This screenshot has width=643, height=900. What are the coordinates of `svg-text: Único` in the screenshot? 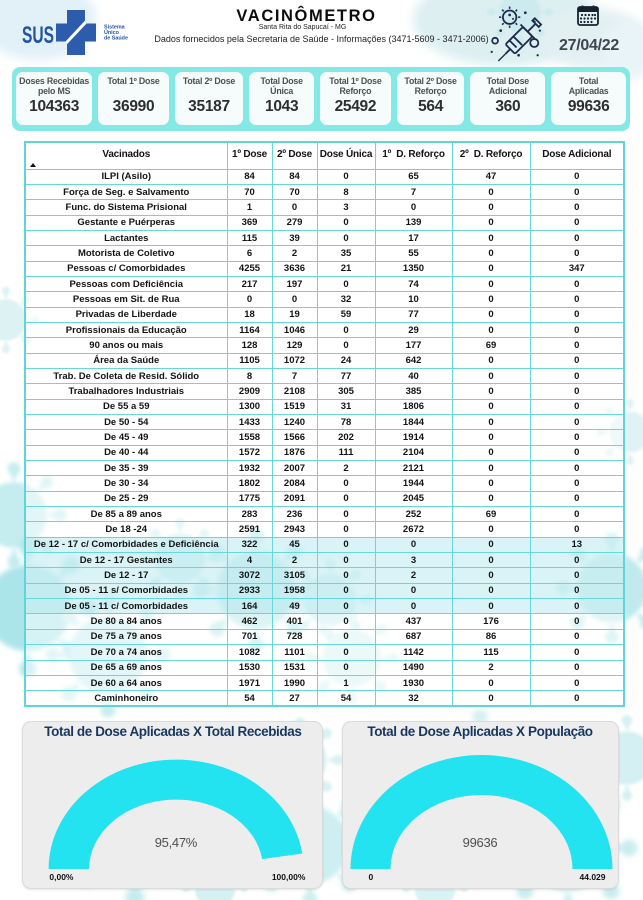 It's located at (112, 32).